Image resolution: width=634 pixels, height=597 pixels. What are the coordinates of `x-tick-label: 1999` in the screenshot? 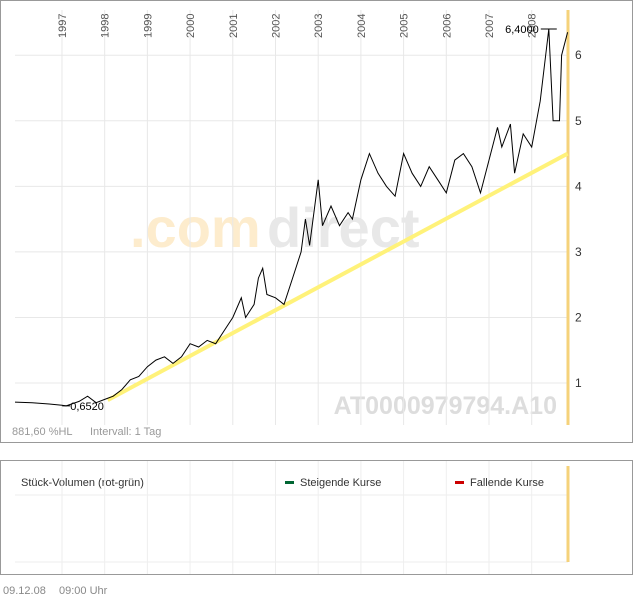 It's located at (148, 26).